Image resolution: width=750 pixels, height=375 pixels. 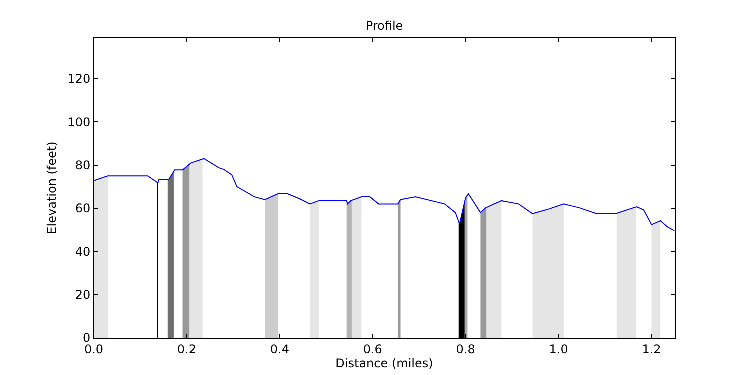 What do you see at coordinates (652, 349) in the screenshot?
I see `x-tick-label: 1.2` at bounding box center [652, 349].